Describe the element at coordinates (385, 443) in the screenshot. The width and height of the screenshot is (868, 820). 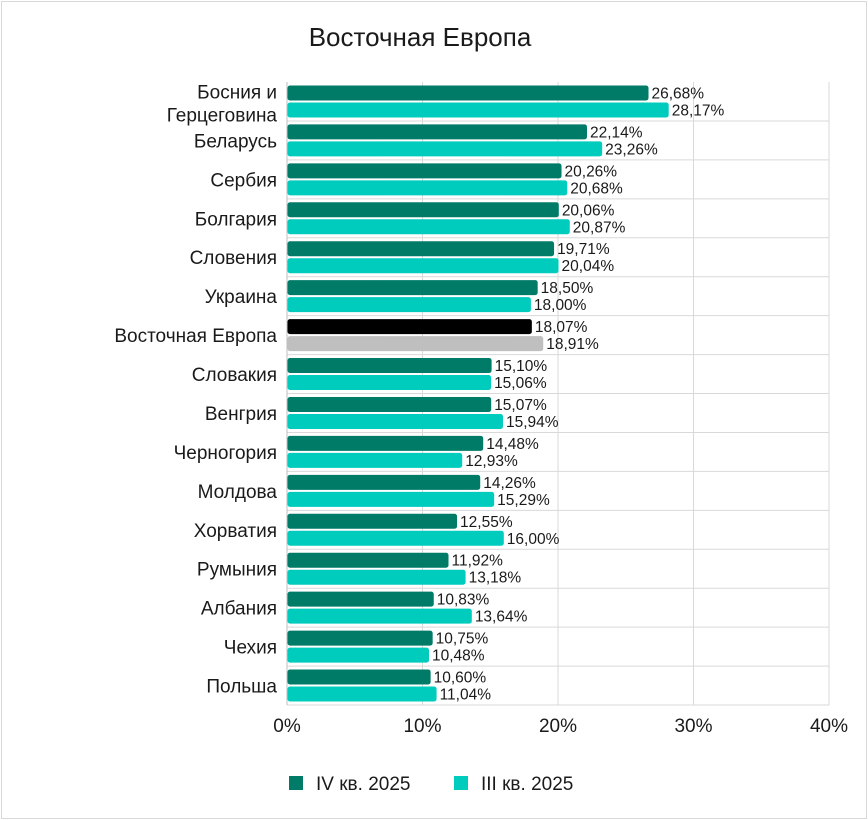
I see `bar-q4-черногория` at that location.